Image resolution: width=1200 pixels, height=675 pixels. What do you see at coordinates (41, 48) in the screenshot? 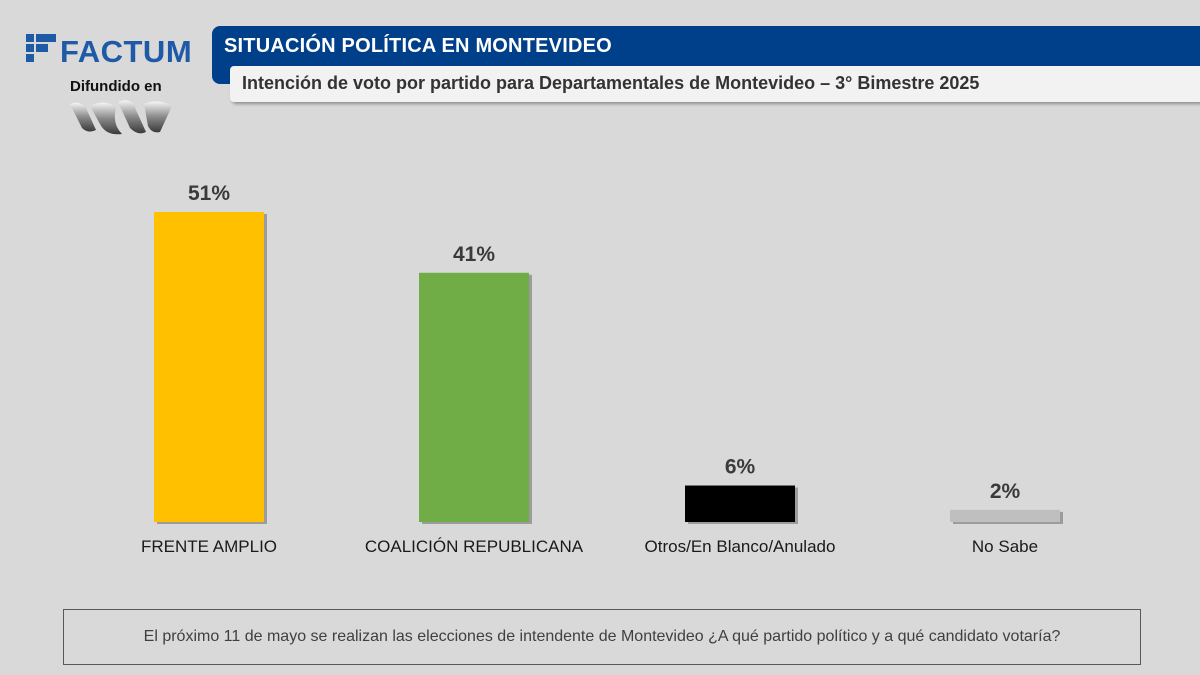
I see `factum-mark-icon` at bounding box center [41, 48].